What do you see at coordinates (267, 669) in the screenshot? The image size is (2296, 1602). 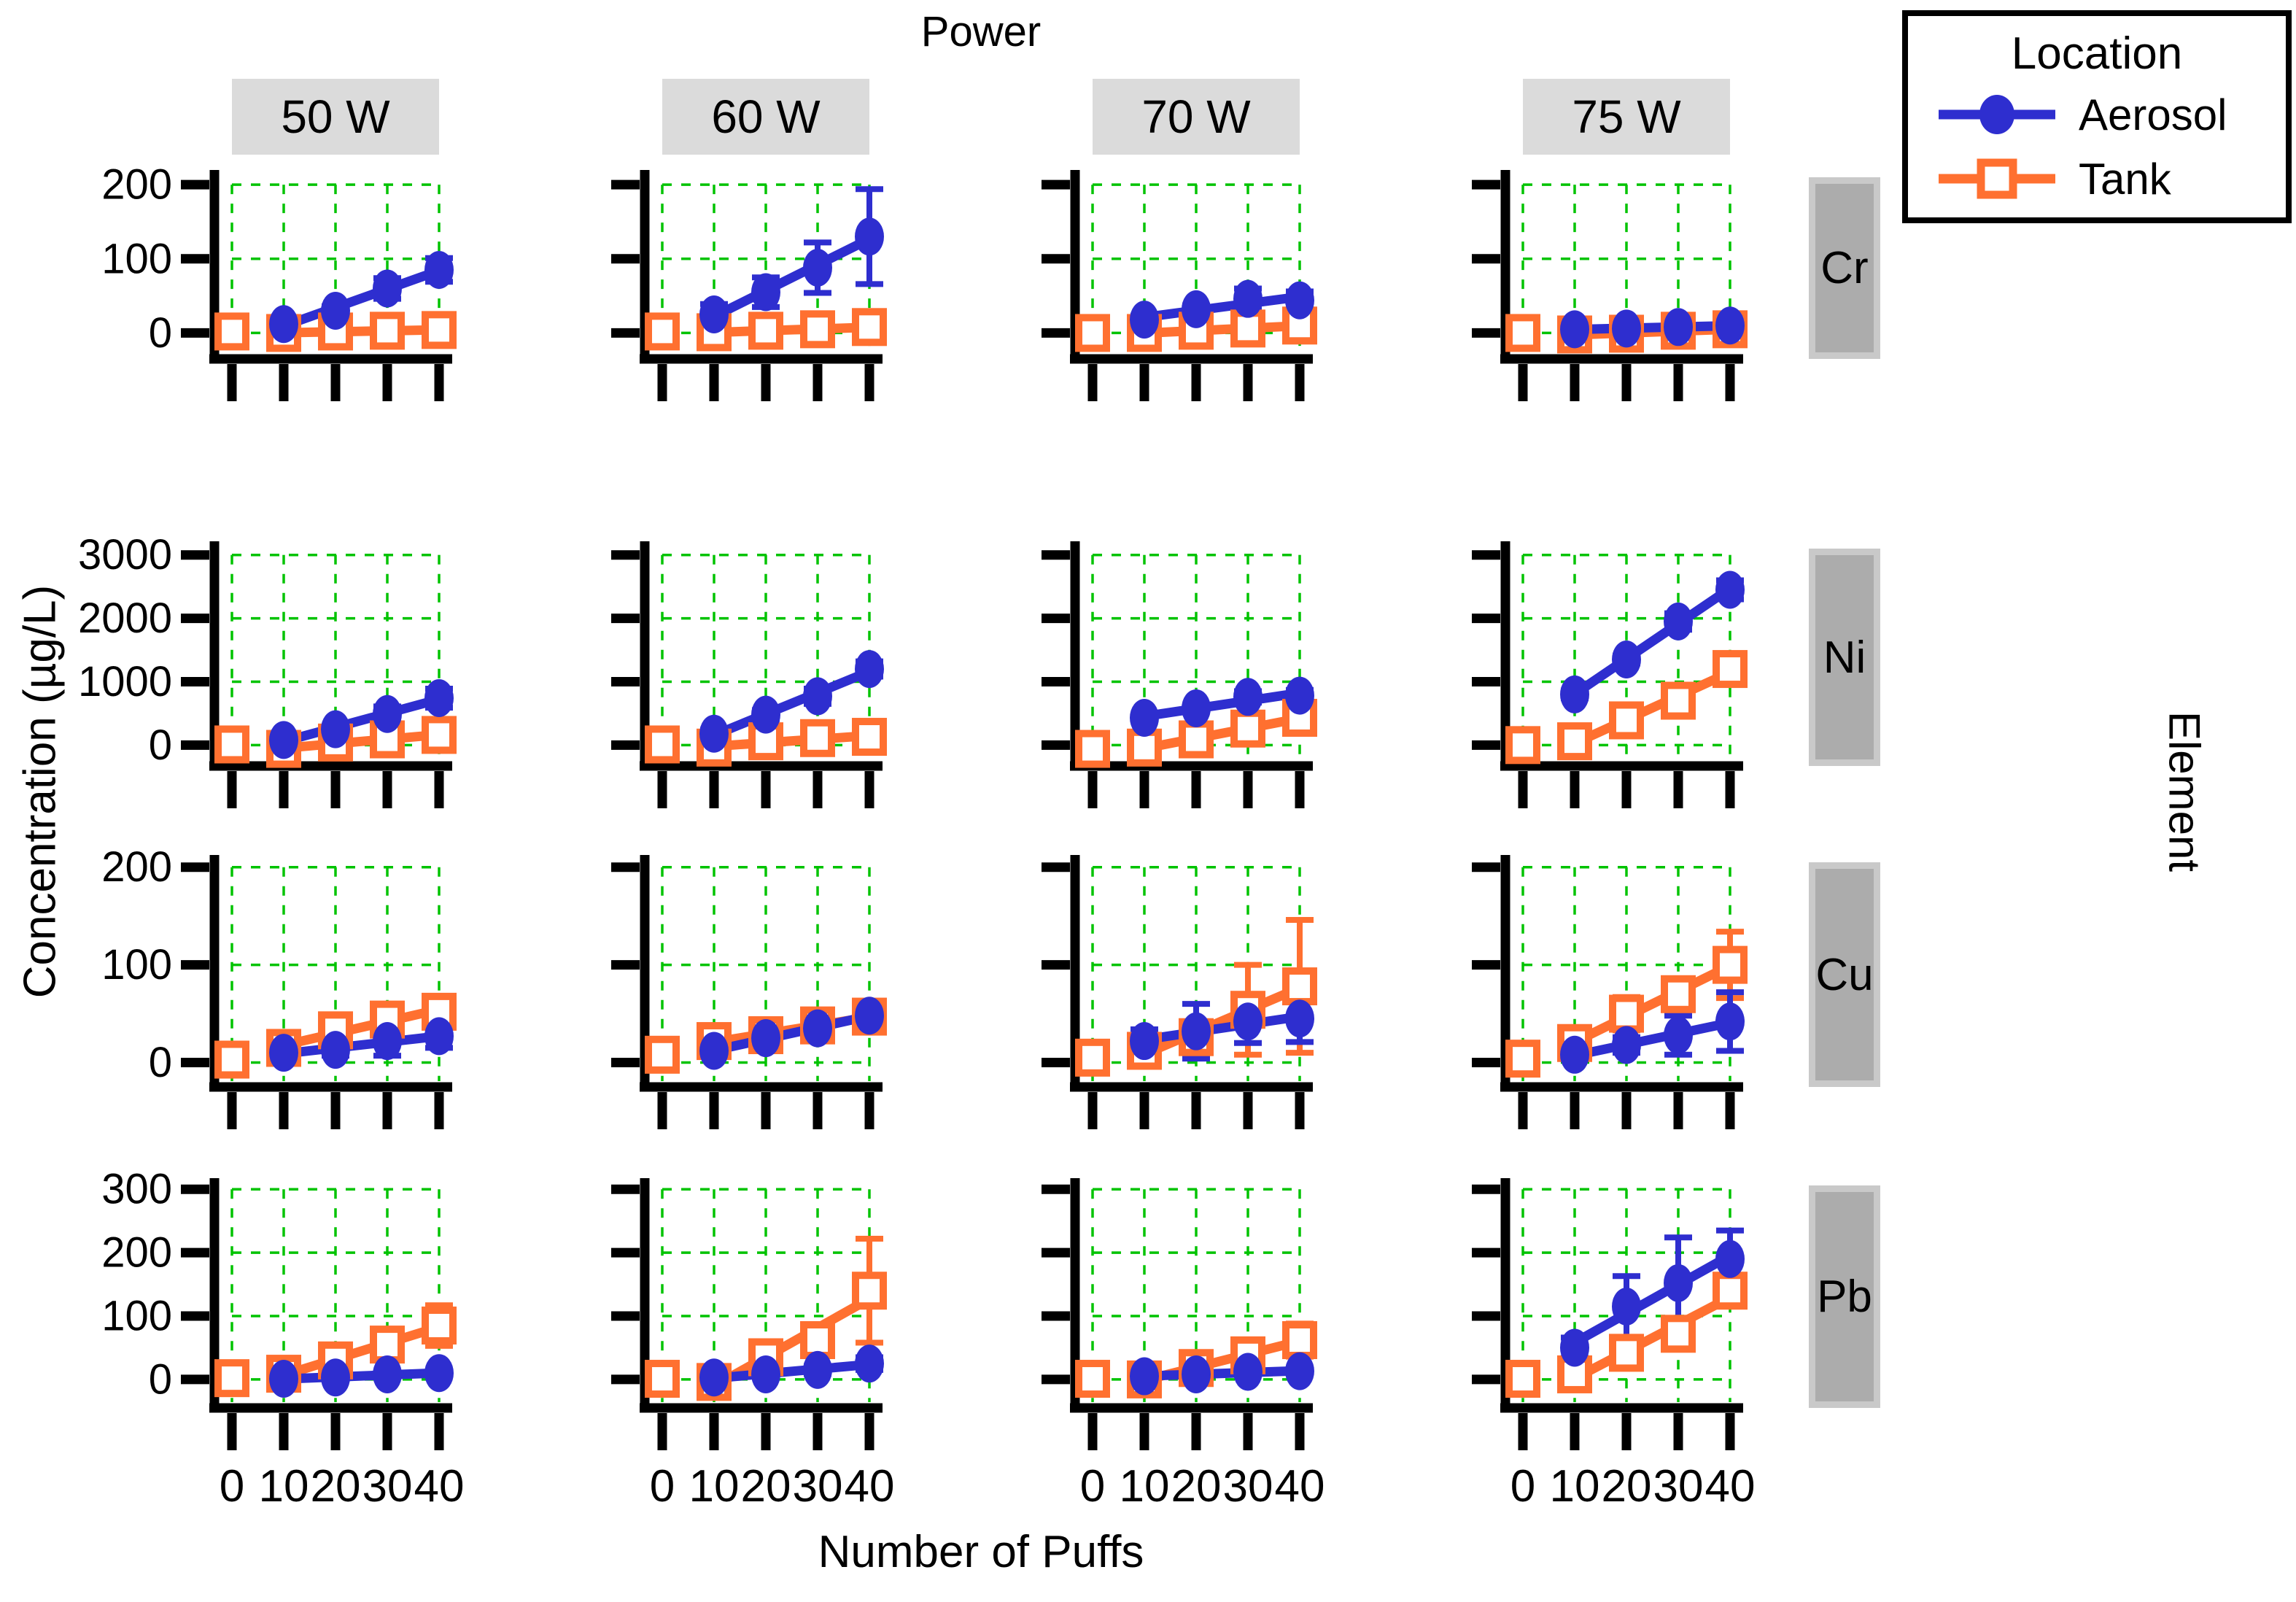 I see `panel-ni-50w: 0 1000 2000 3000` at bounding box center [267, 669].